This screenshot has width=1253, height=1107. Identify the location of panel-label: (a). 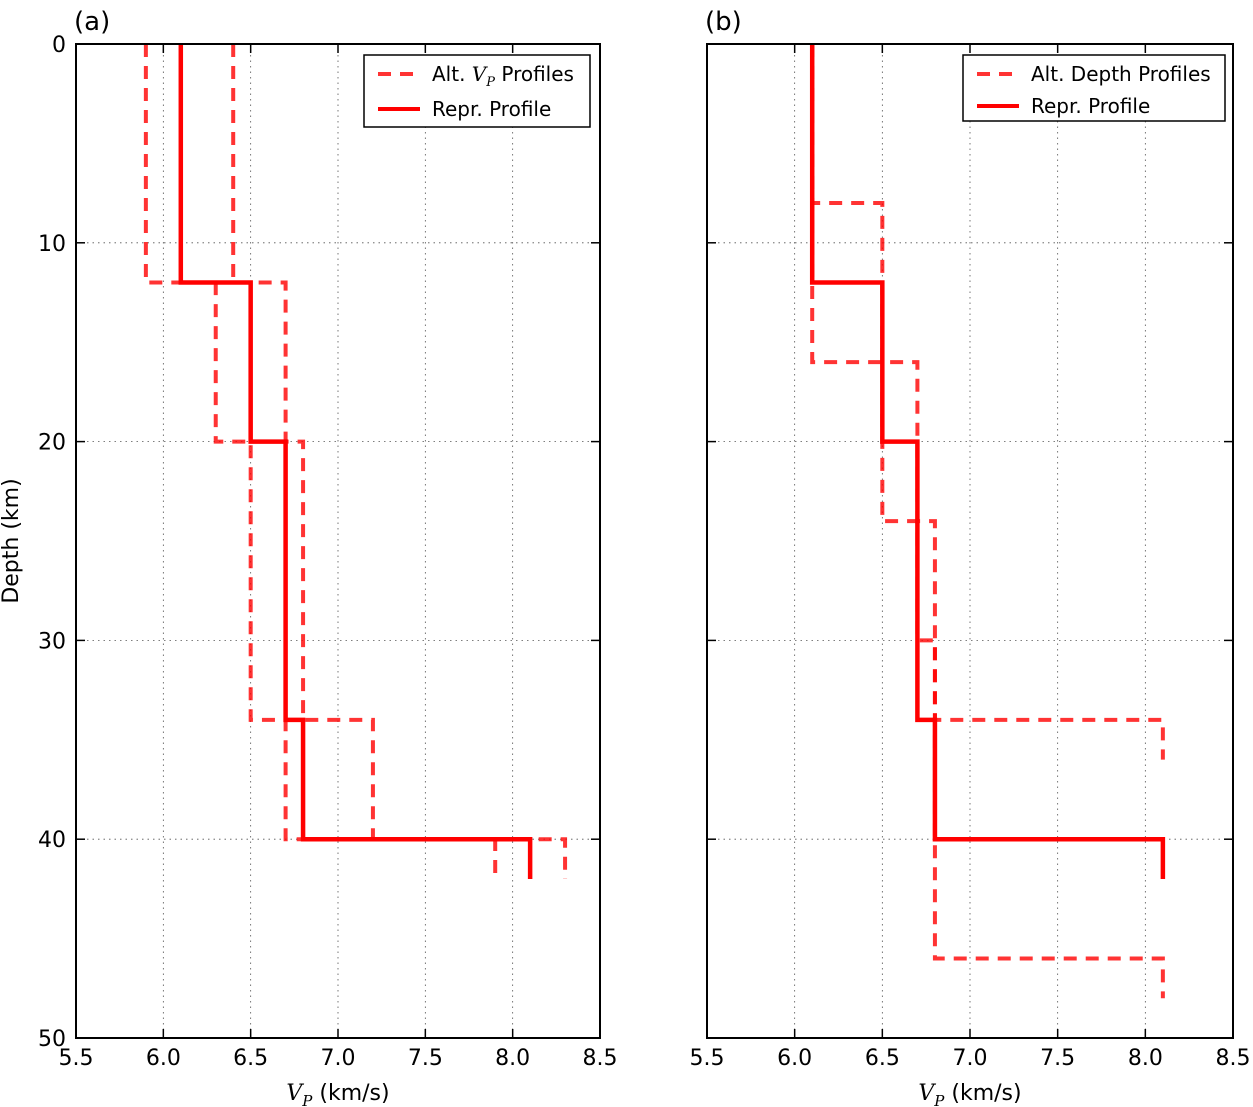
(92, 22).